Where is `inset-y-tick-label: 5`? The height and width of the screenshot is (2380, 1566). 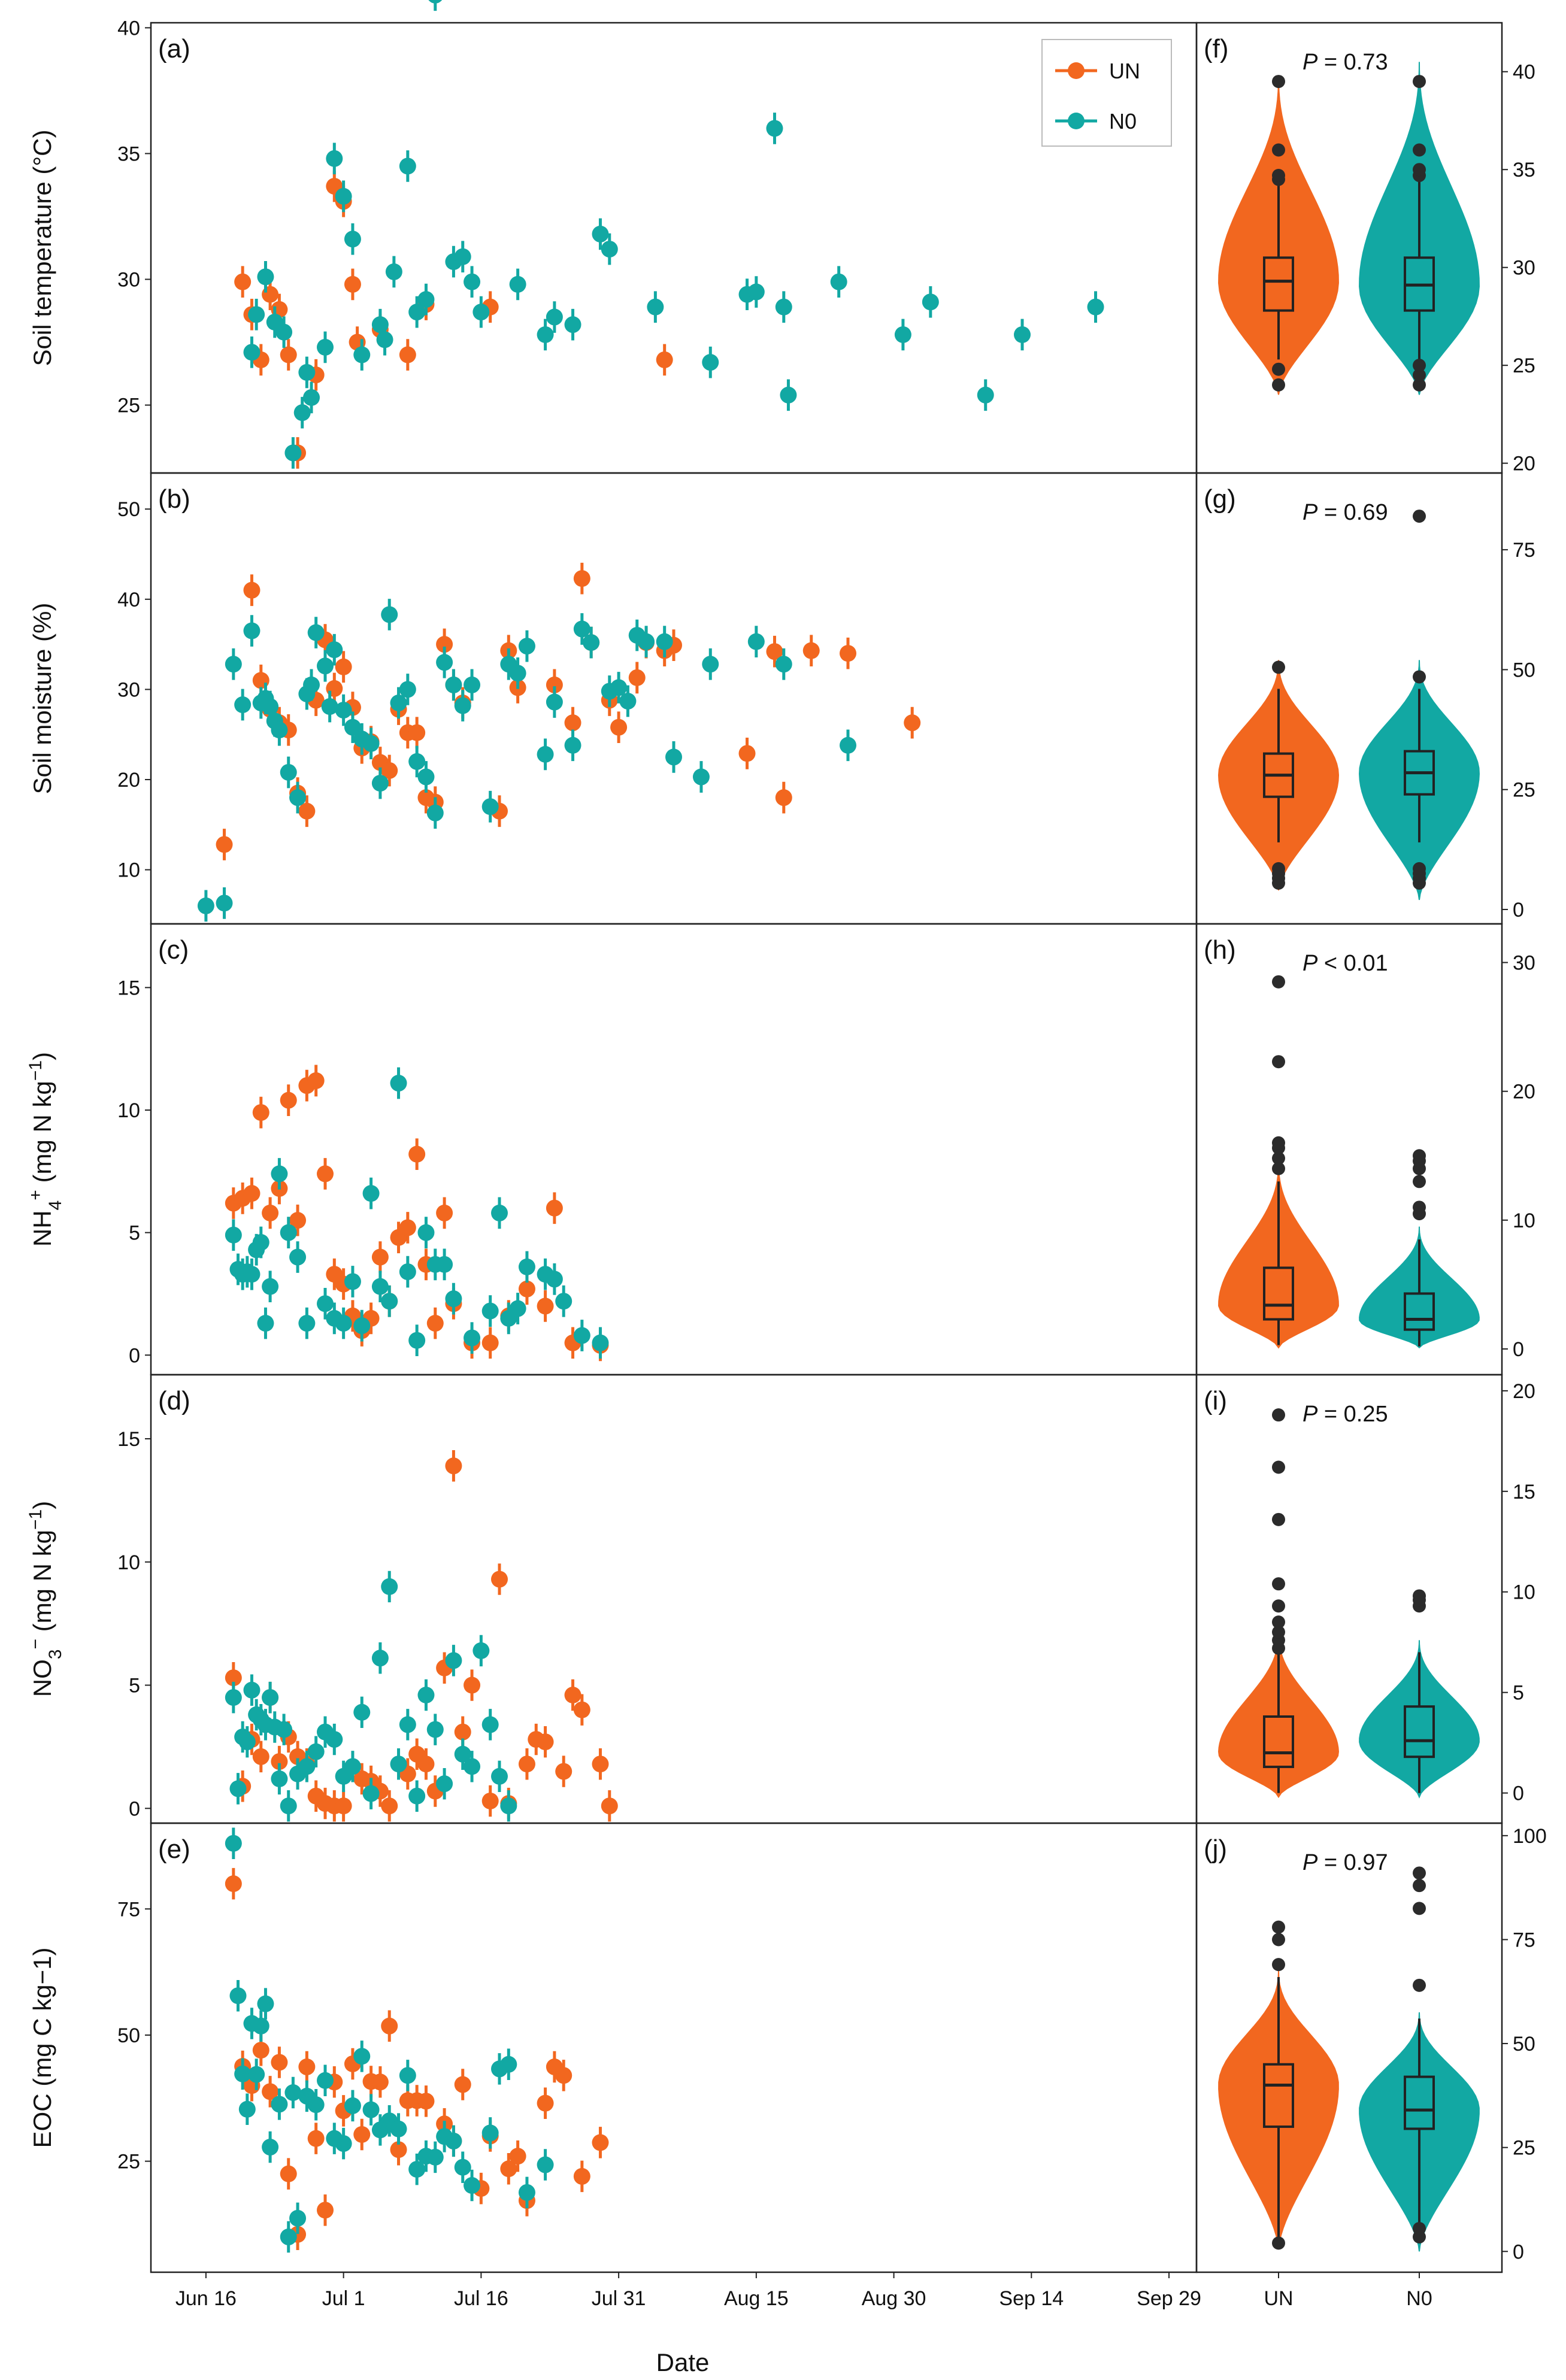
inset-y-tick-label: 5 is located at coordinates (1519, 1693).